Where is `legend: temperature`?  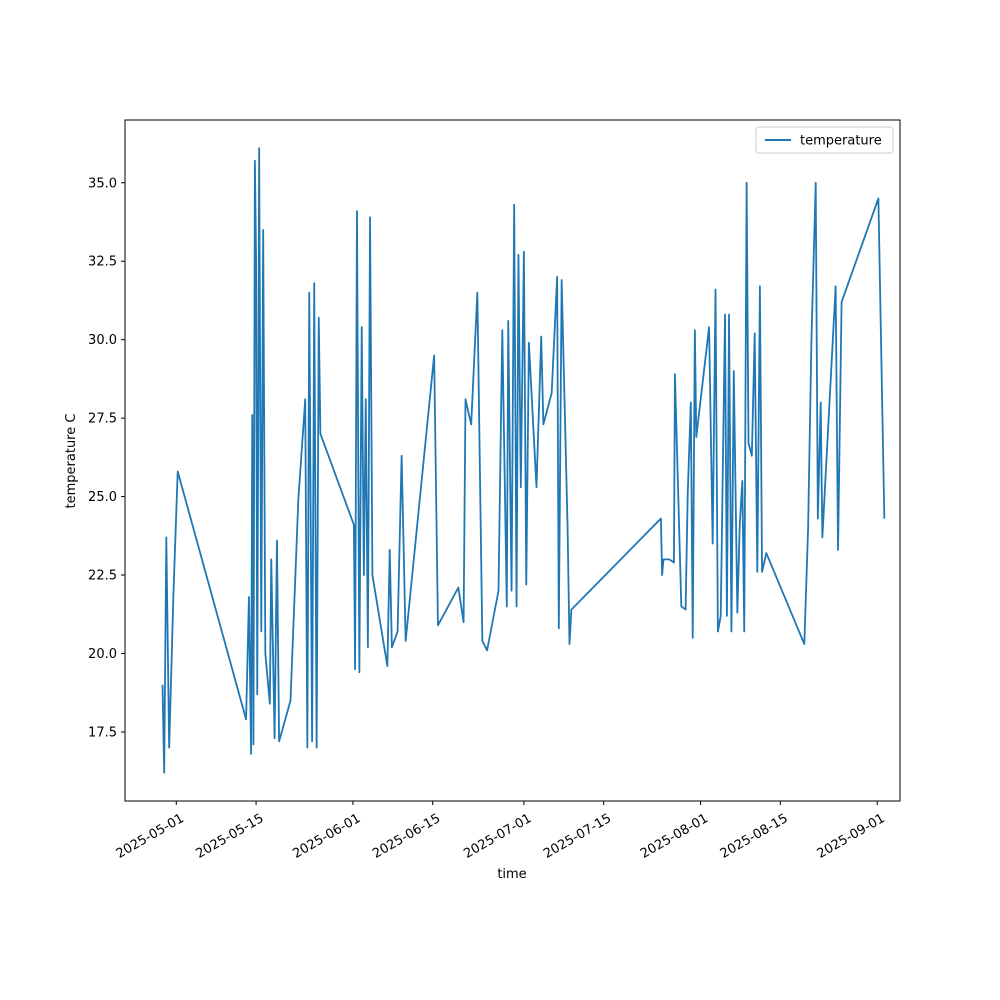 legend: temperature is located at coordinates (824, 140).